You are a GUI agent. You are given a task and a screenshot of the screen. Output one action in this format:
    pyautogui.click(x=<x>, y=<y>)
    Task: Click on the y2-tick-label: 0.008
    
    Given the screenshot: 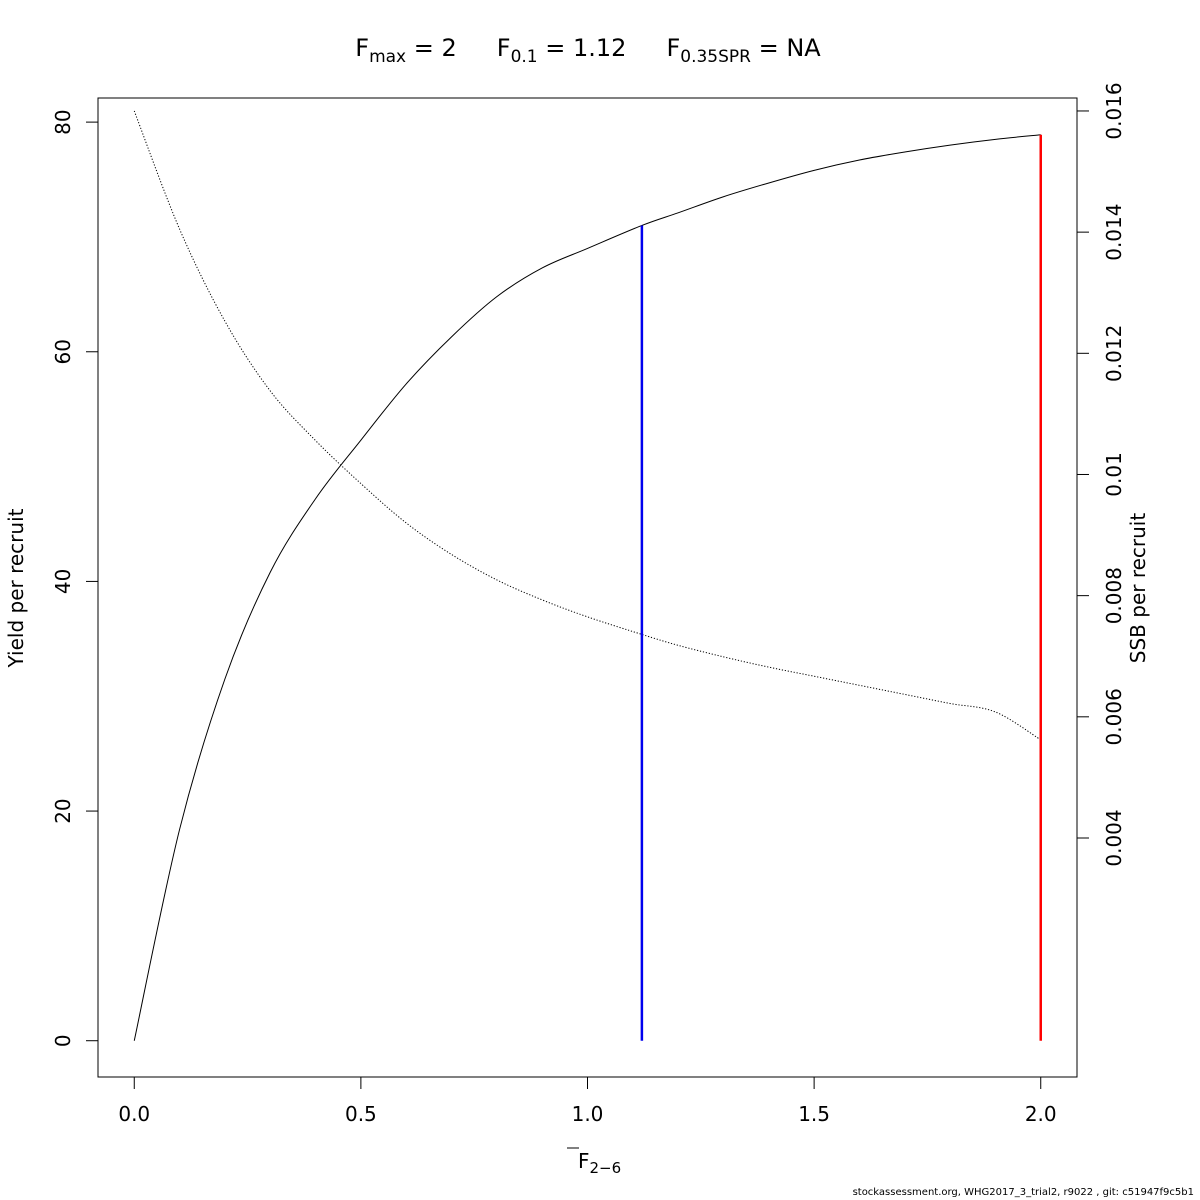 What is the action you would take?
    pyautogui.click(x=1114, y=595)
    